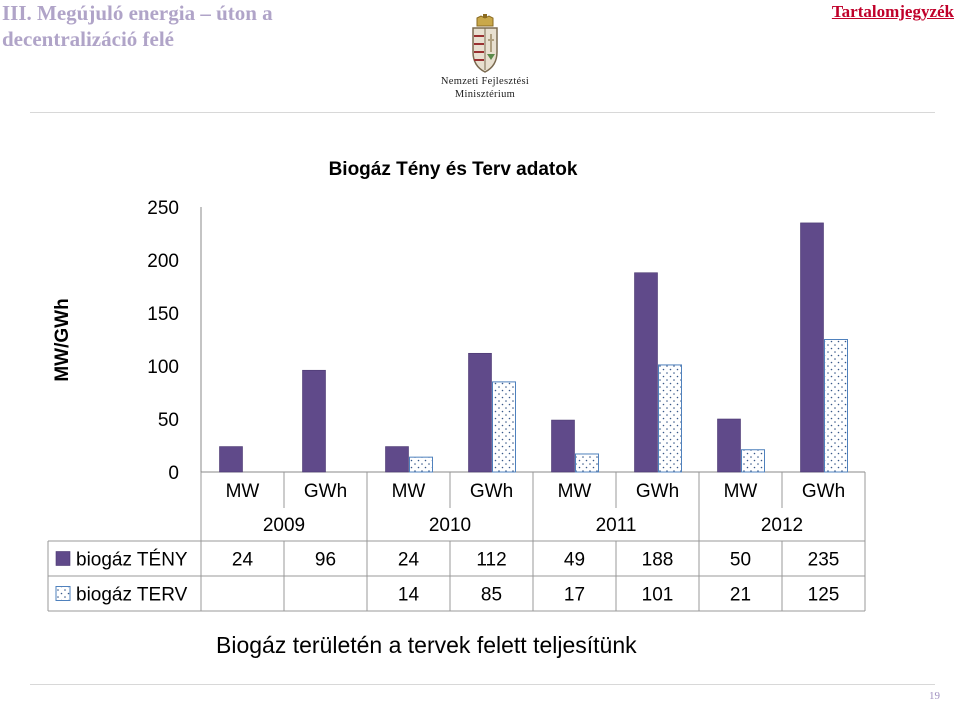 This screenshot has width=960, height=707. I want to click on group-label: 2011, so click(616, 525).